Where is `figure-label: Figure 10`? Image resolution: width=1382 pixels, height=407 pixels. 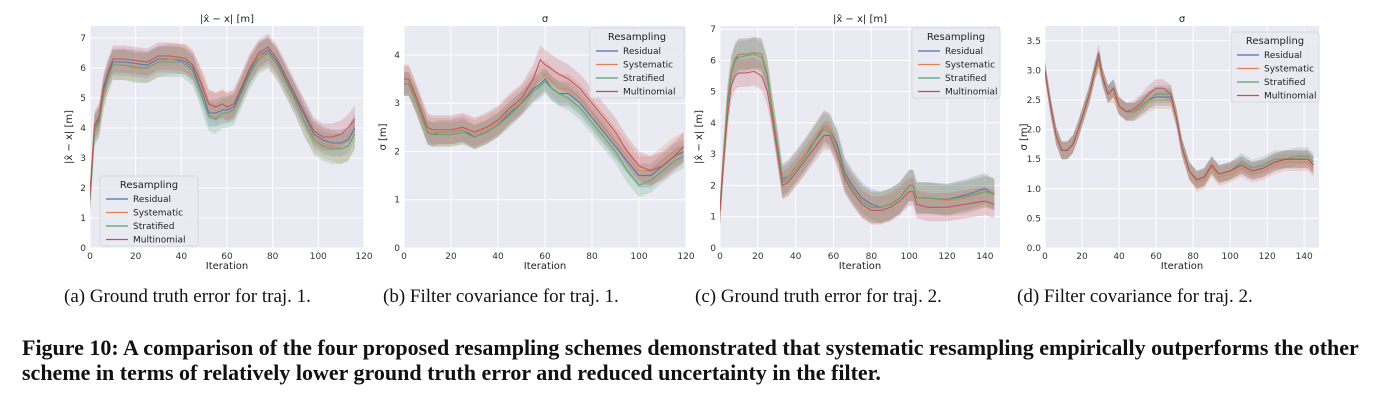 figure-label: Figure 10 is located at coordinates (67, 347).